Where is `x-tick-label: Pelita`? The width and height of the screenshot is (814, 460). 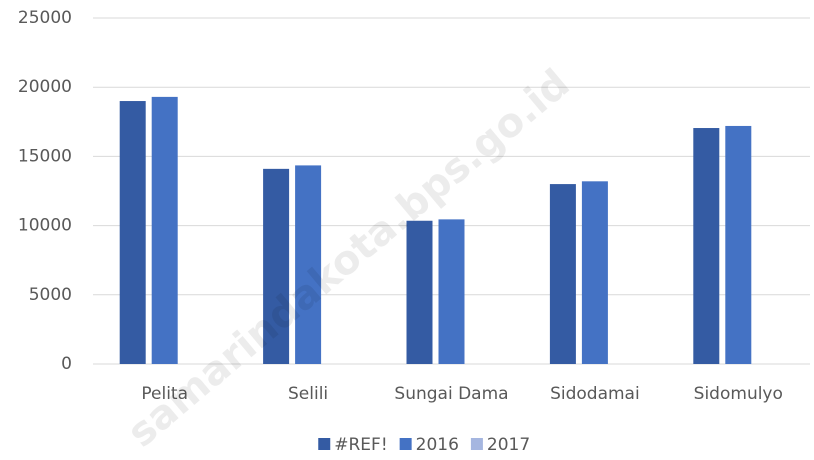
x-tick-label: Pelita is located at coordinates (164, 394).